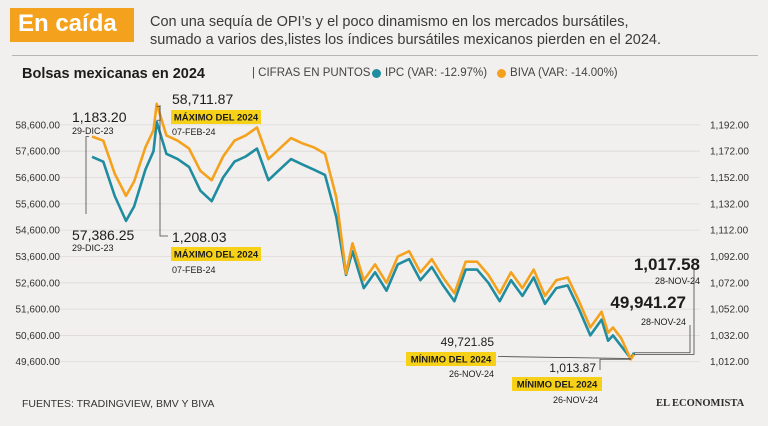  I want to click on y-right-tick-label: 1,172.00, so click(729, 152).